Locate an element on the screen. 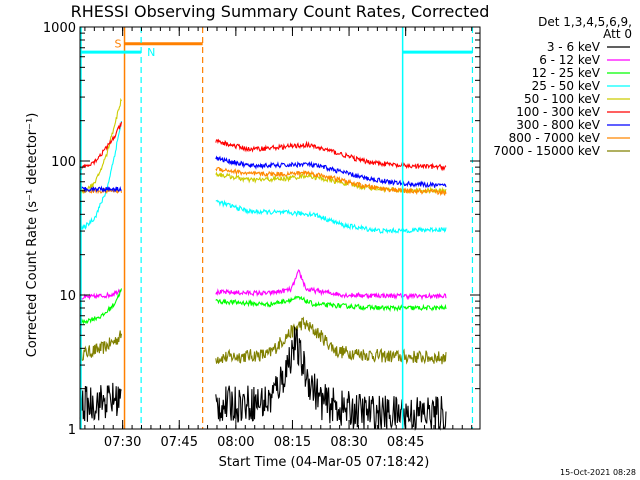  legend-label: 25 - 50 keV is located at coordinates (566, 86).